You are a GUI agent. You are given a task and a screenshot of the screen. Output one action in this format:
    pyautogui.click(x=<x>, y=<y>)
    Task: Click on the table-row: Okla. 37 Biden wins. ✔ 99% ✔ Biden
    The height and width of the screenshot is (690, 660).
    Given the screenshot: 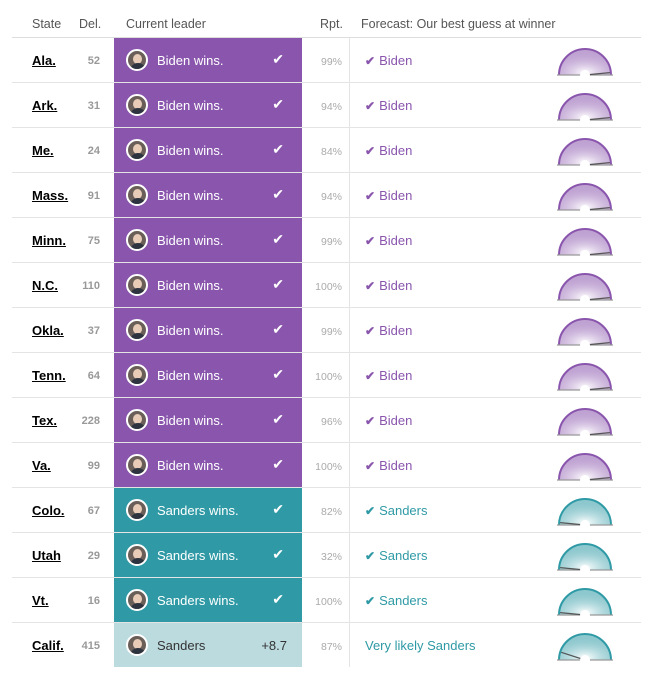 What is the action you would take?
    pyautogui.click(x=326, y=330)
    